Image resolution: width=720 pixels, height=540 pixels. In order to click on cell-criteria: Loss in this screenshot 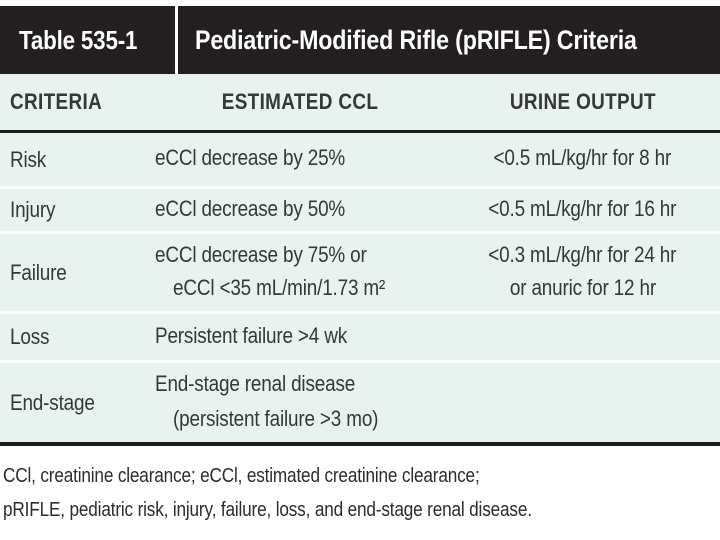, I will do `click(75, 337)`.